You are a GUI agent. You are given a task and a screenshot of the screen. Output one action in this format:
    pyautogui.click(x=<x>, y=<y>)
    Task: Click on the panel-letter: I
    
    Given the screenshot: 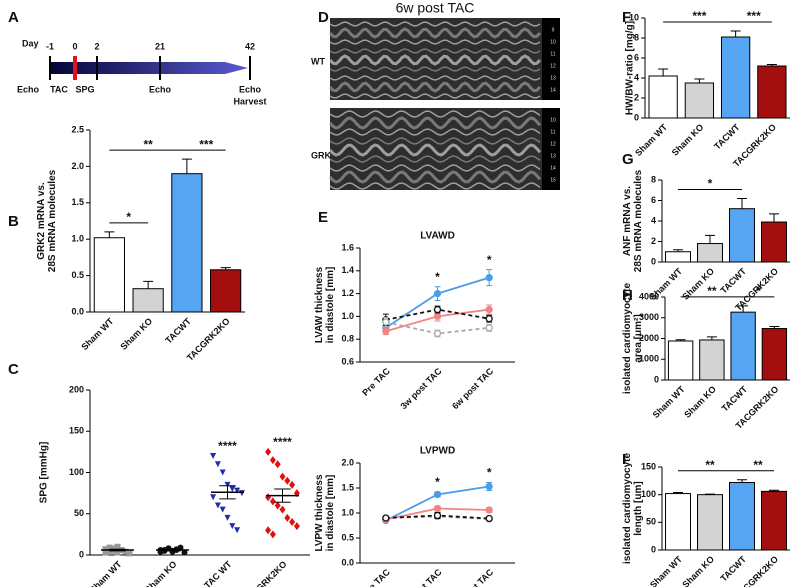 What is the action you would take?
    pyautogui.click(x=624, y=459)
    